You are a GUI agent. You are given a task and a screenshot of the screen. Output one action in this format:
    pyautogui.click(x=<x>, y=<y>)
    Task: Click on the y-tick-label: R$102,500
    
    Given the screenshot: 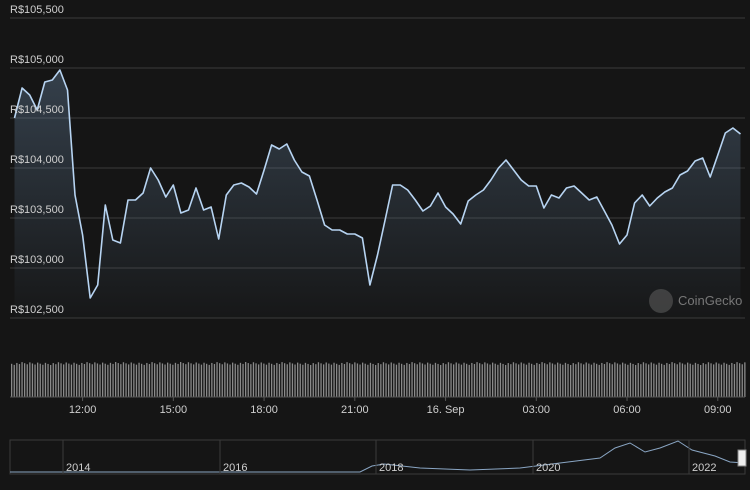 What is the action you would take?
    pyautogui.click(x=37, y=310)
    